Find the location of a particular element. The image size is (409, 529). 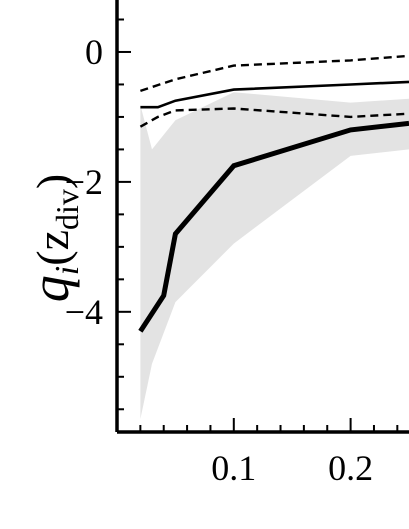

y-tick-label: 0 is located at coordinates (94, 52).